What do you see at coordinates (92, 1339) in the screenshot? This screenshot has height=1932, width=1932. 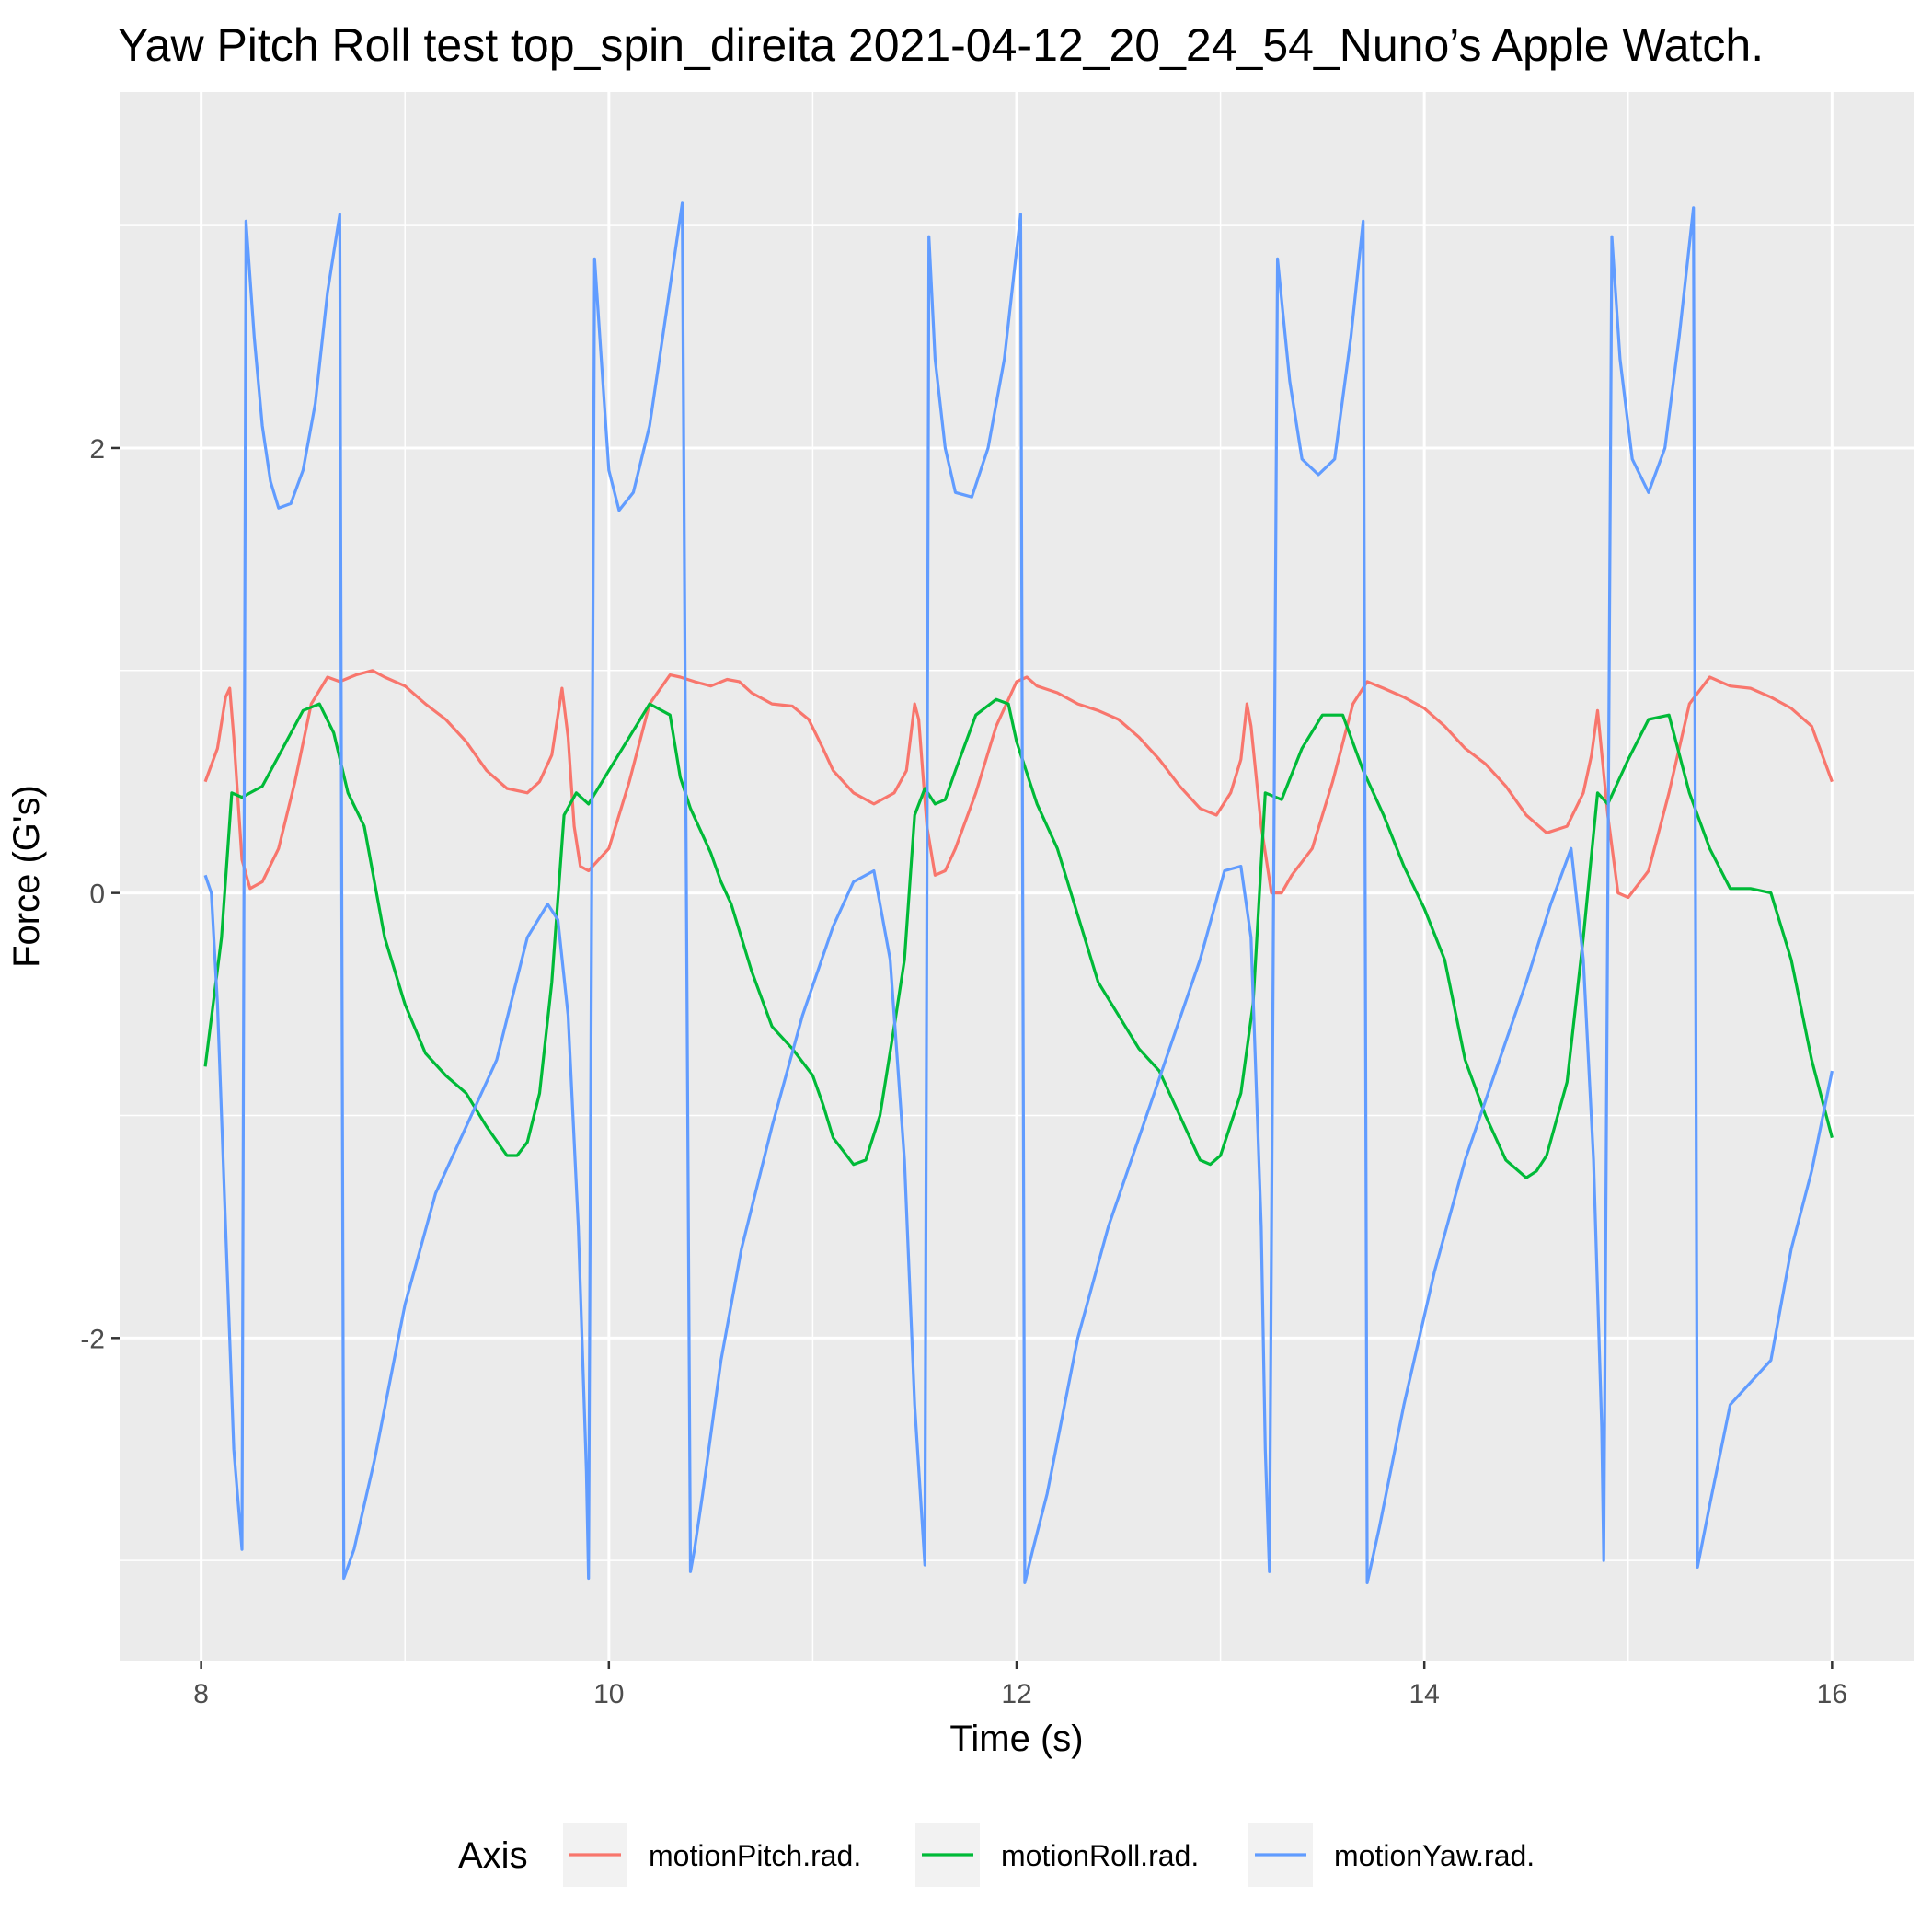 I see `y-tick-label: -2` at bounding box center [92, 1339].